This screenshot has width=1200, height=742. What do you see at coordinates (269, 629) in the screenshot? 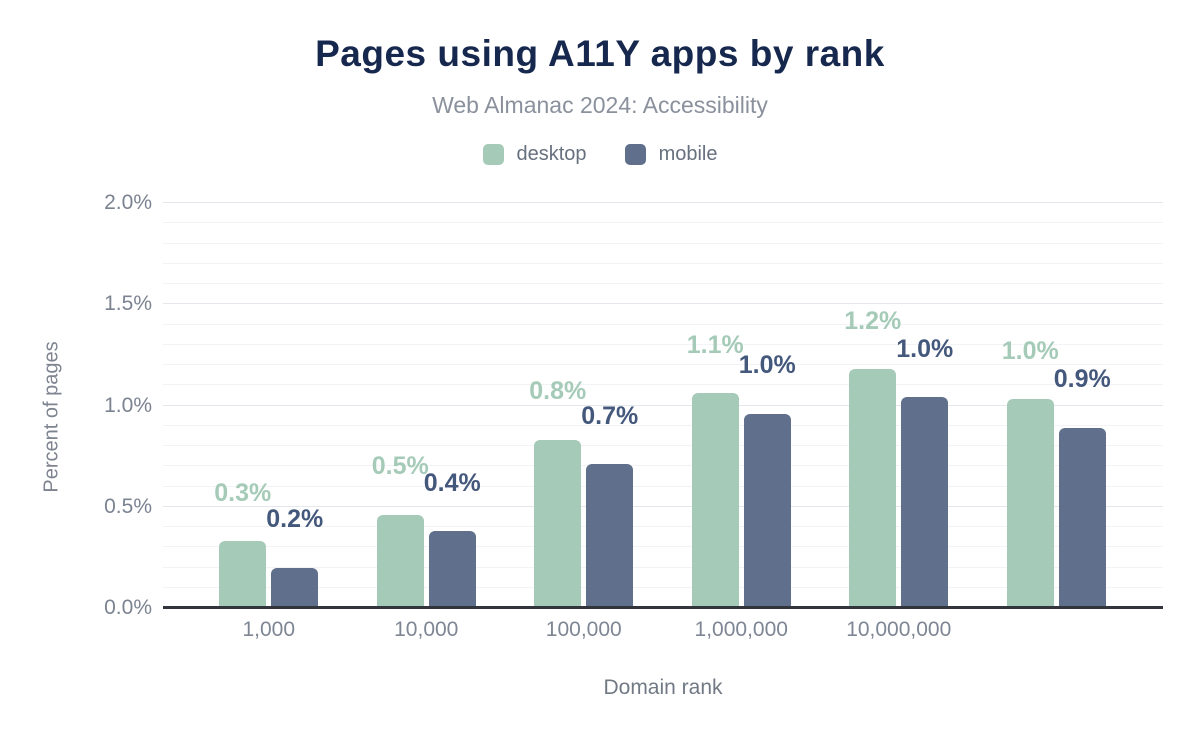
I see `x-tick-label: 1,000` at bounding box center [269, 629].